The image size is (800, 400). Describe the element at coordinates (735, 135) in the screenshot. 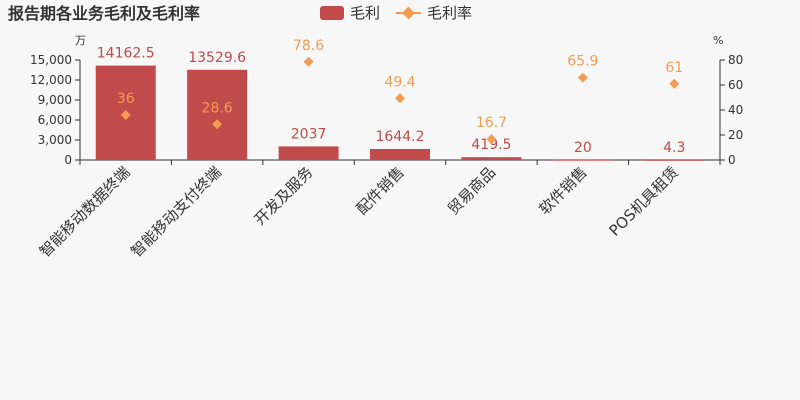

I see `y-right-tick-label: 20` at that location.